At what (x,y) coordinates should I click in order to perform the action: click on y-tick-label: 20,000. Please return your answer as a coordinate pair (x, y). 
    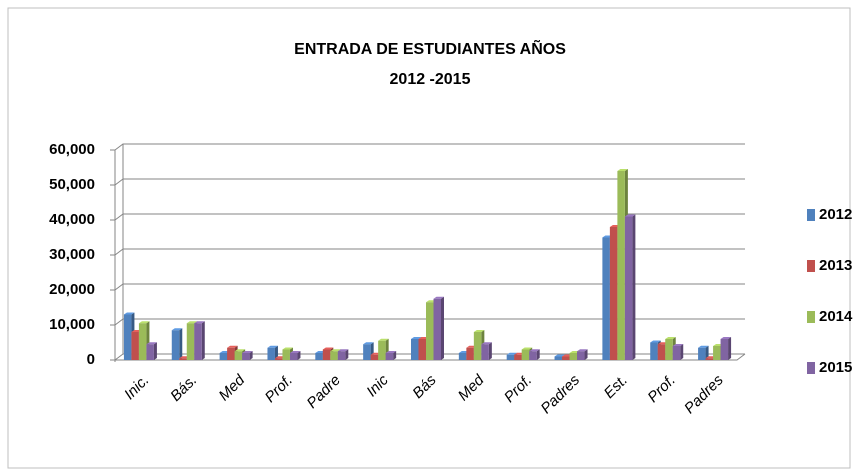
    Looking at the image, I should click on (72, 289).